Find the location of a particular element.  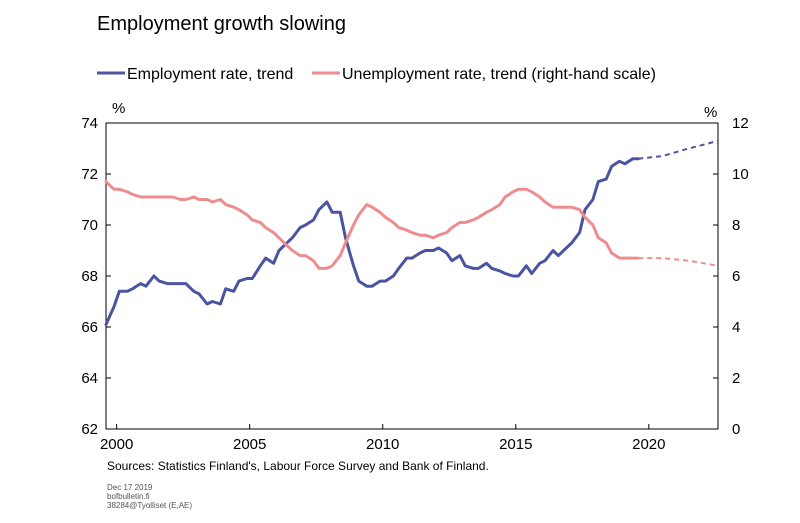

left-axis-unit: % is located at coordinates (118, 108).